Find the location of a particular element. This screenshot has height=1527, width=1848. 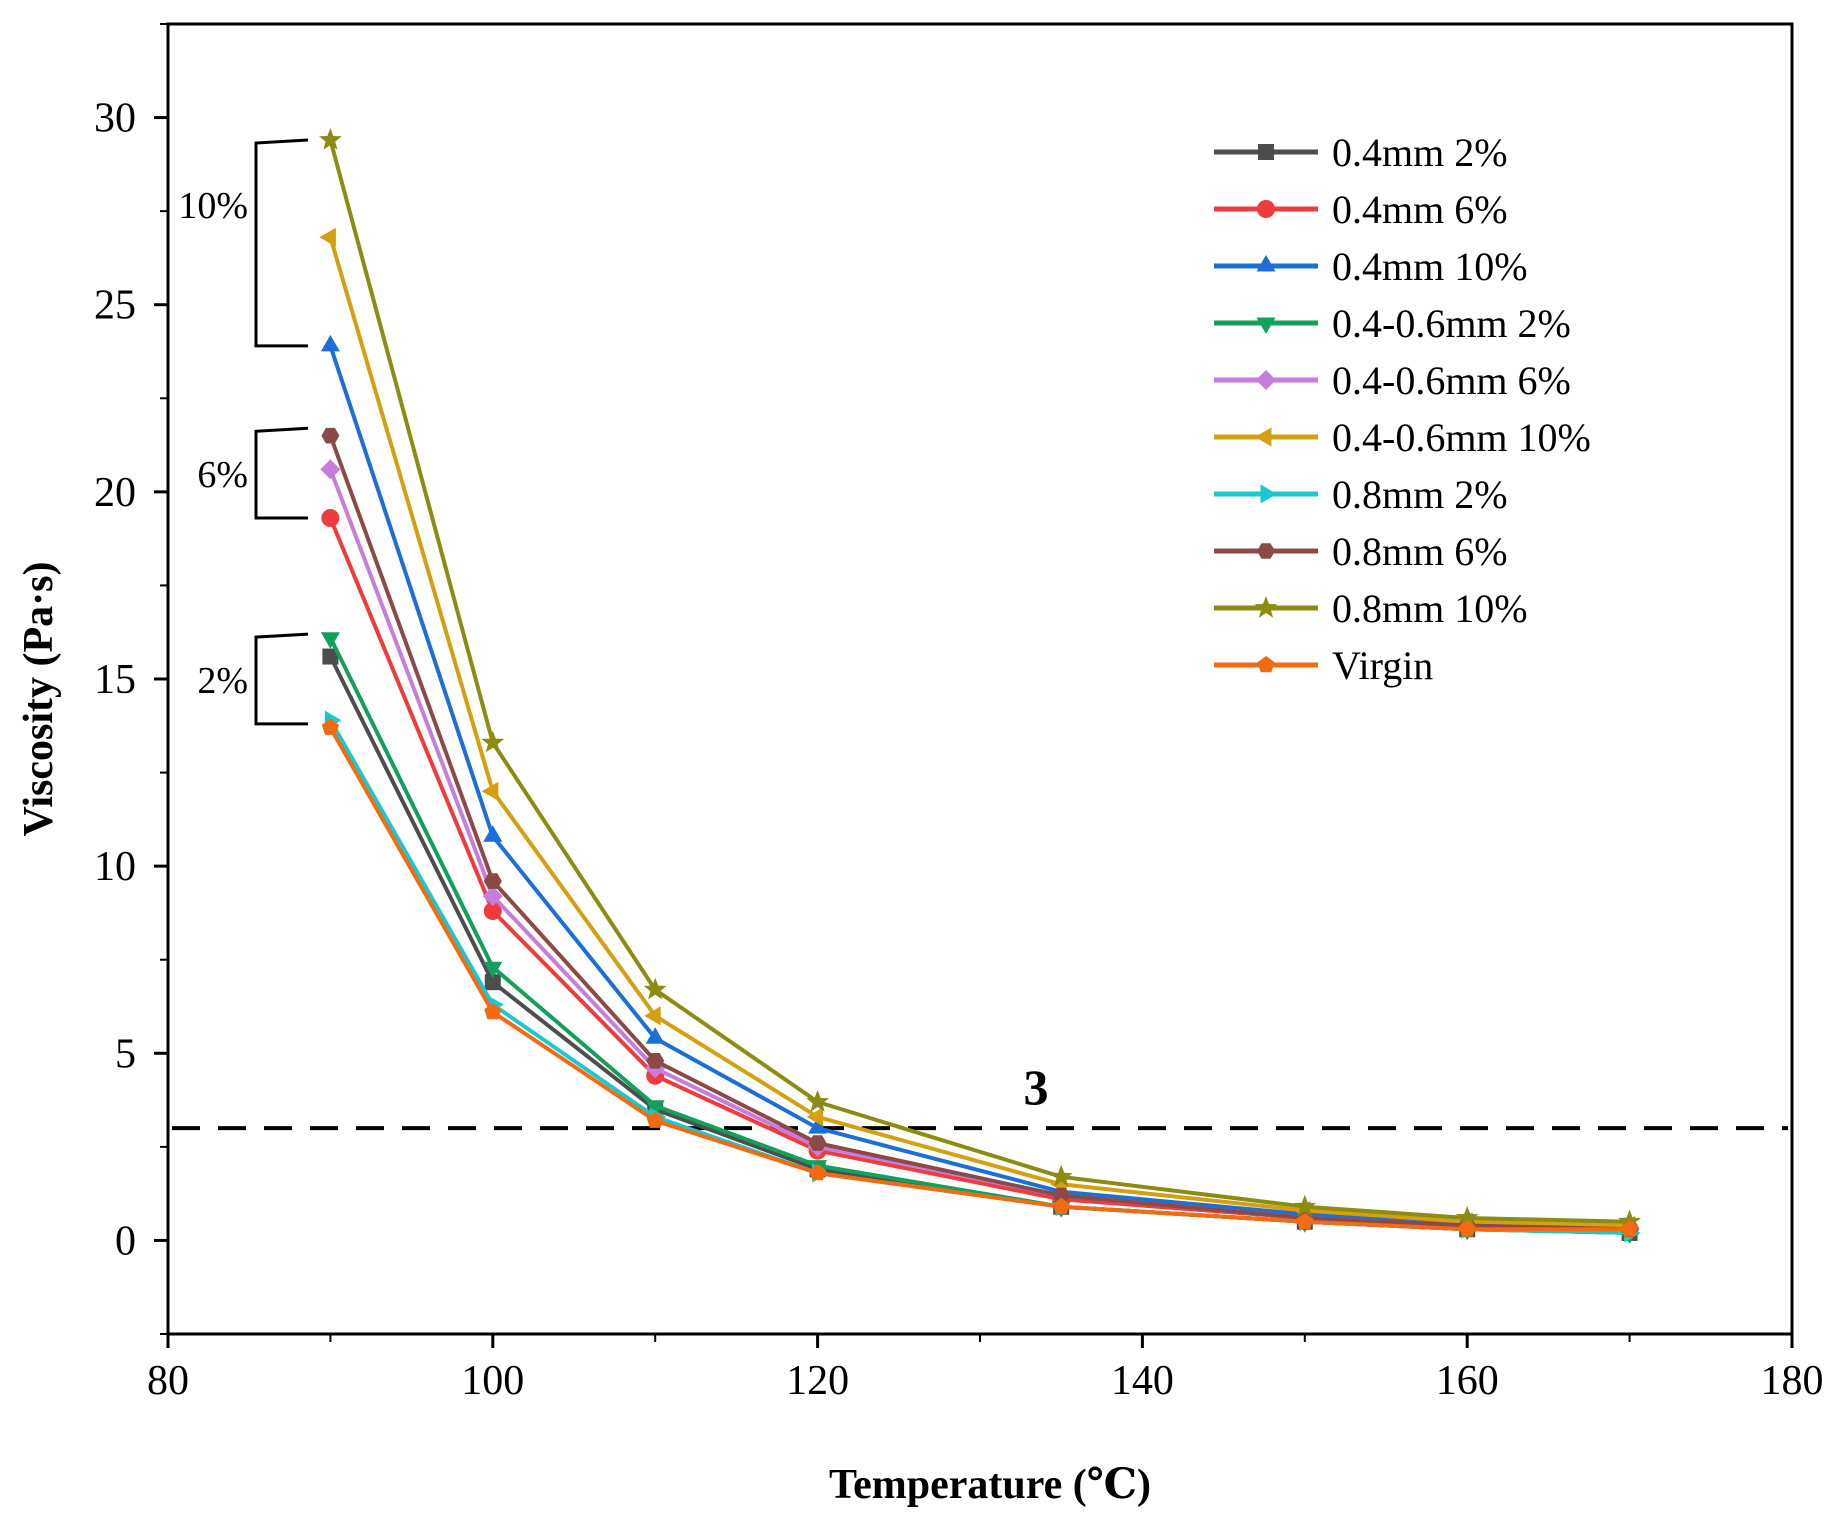

legend-entry: 0.8mm 2% is located at coordinates (1361, 494).